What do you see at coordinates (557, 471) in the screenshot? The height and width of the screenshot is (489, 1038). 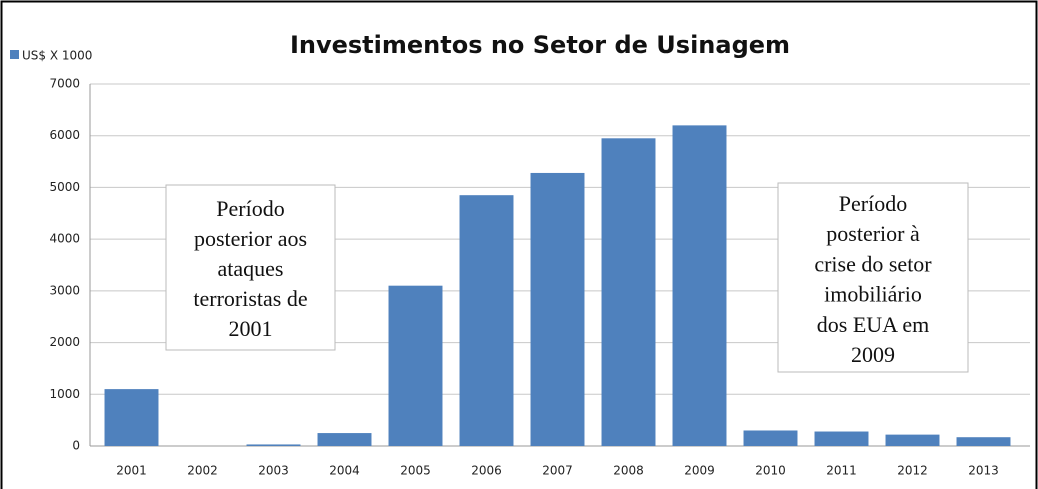 I see `x-tick-label: 2007` at bounding box center [557, 471].